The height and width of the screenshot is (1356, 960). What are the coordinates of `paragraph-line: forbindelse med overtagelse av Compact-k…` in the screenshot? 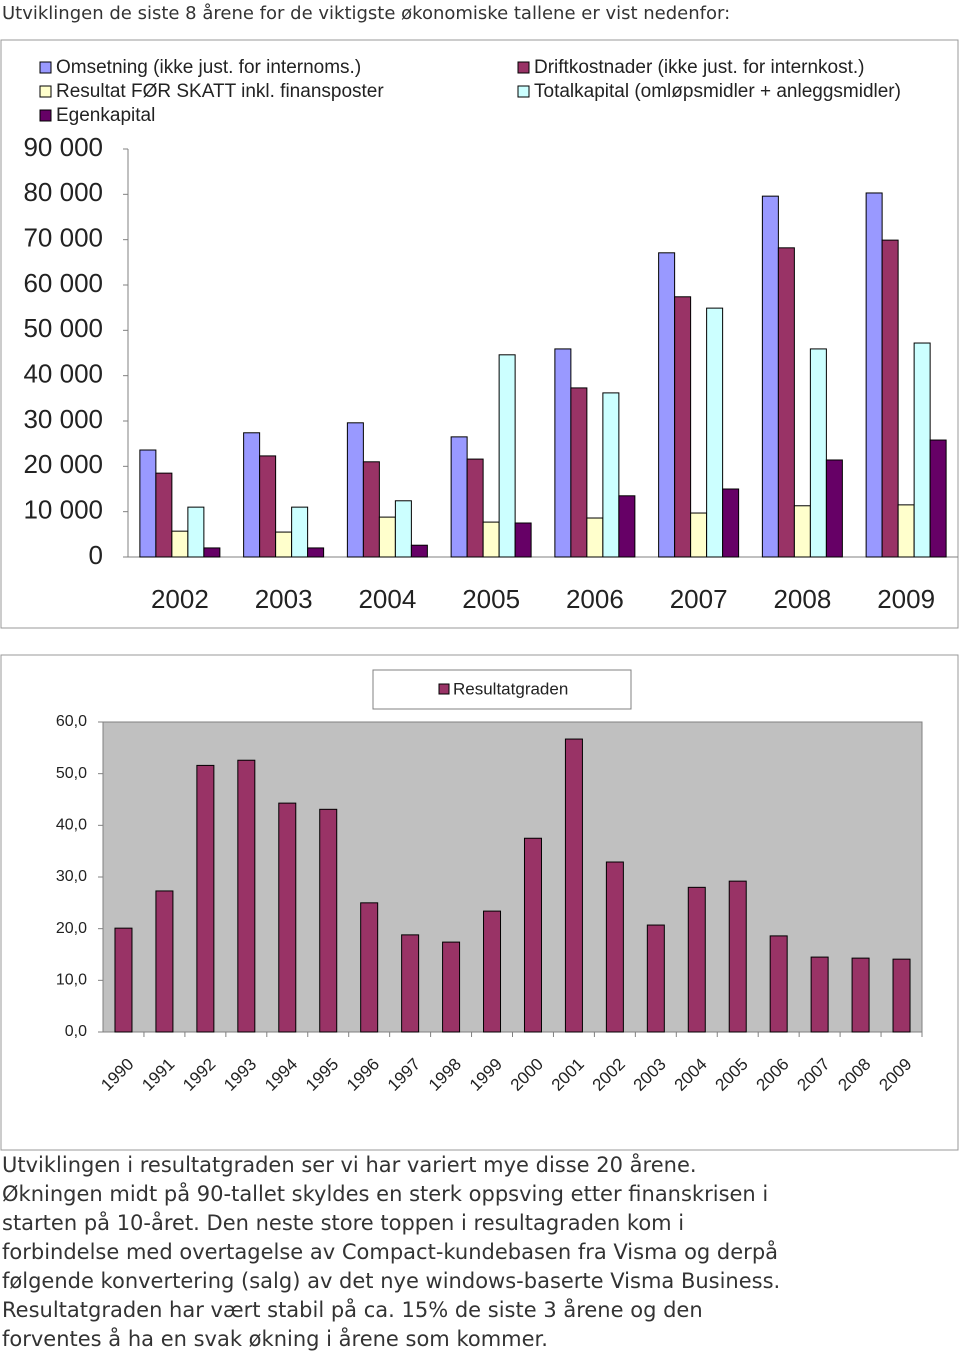 It's located at (390, 1251).